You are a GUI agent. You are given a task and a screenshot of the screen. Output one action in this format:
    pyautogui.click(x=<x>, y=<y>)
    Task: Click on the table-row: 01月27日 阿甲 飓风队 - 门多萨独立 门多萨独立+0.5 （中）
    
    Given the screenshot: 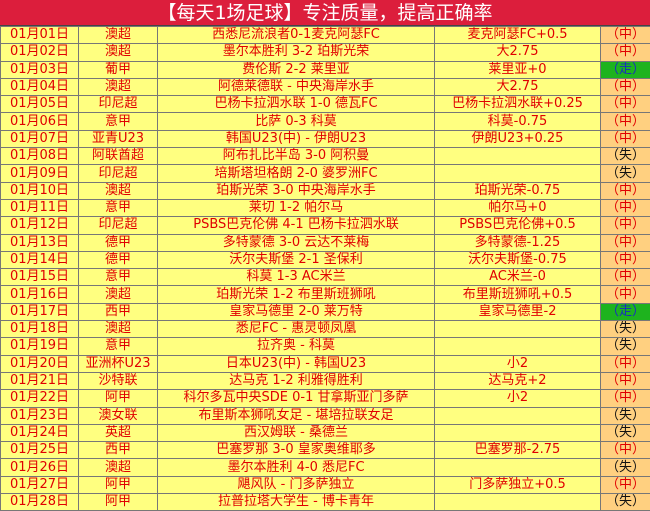 What is the action you would take?
    pyautogui.click(x=325, y=485)
    